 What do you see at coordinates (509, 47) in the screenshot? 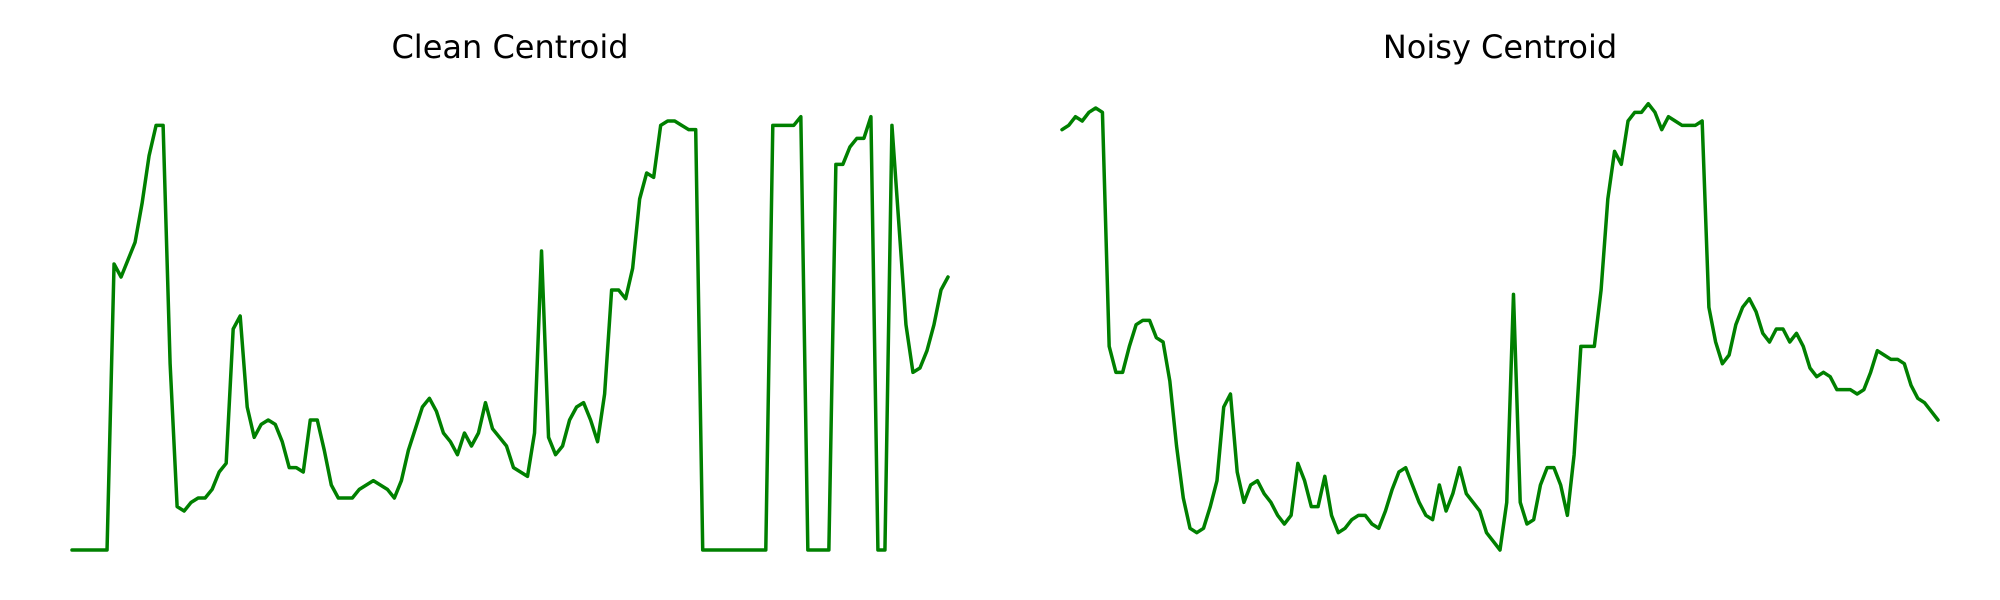
I see `chart-title-clean-centroid: Clean Centroid` at bounding box center [509, 47].